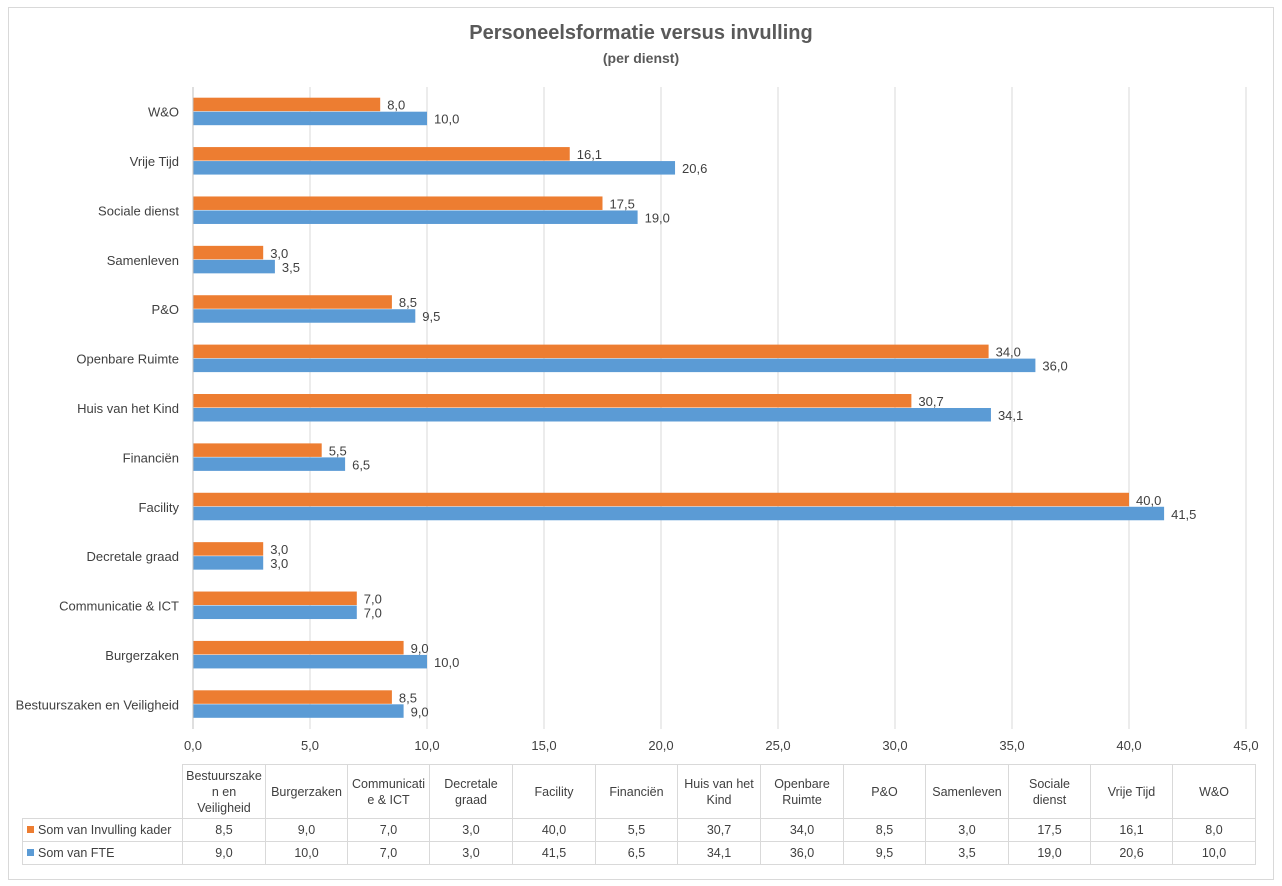  What do you see at coordinates (142, 655) in the screenshot?
I see `y-tick-label: Burgerzaken` at bounding box center [142, 655].